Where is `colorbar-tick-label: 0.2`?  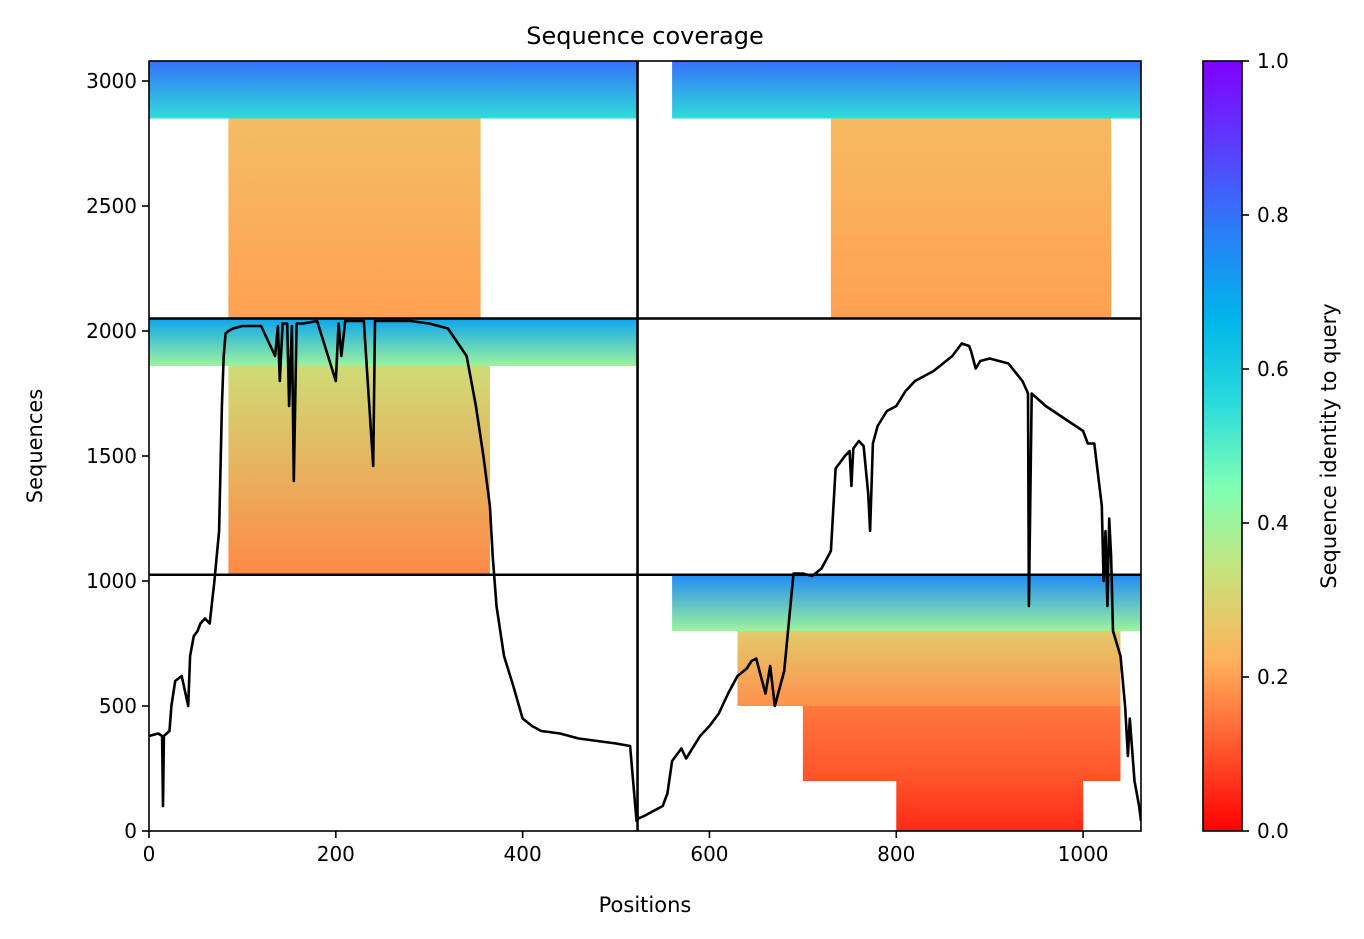
colorbar-tick-label: 0.2 is located at coordinates (1273, 677).